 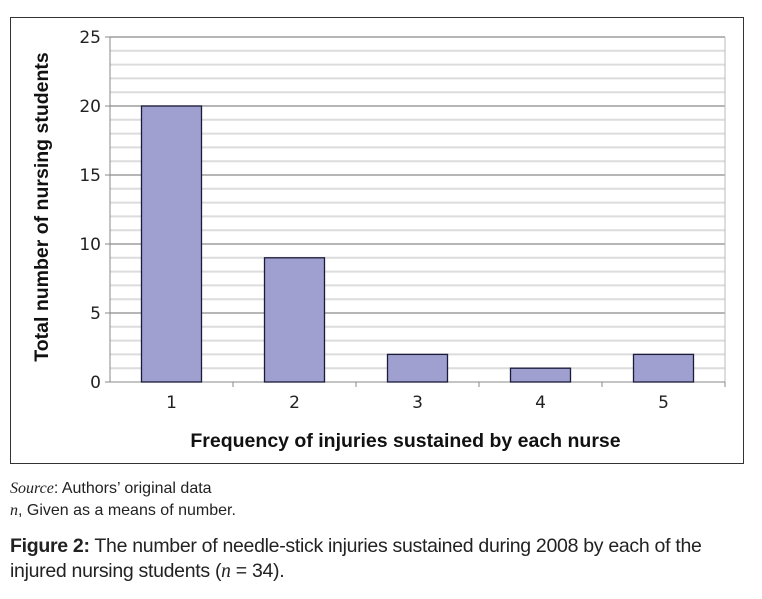 What do you see at coordinates (127, 510) in the screenshot?
I see `n-text: , Given as a means of number.` at bounding box center [127, 510].